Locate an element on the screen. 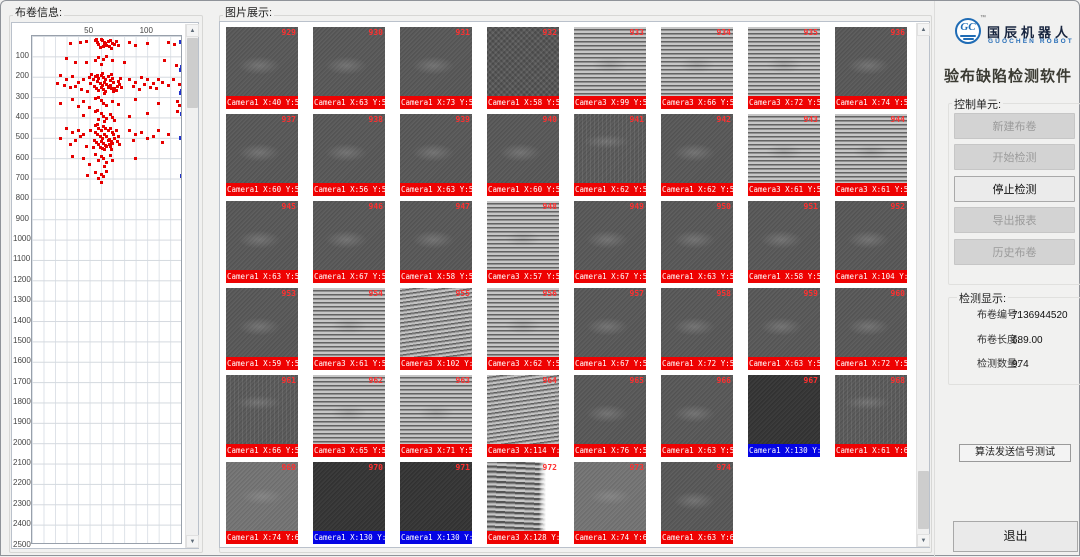 The height and width of the screenshot is (557, 1080). defect-item: 963 Camera3 X:71 Y:548 is located at coordinates (436, 416).